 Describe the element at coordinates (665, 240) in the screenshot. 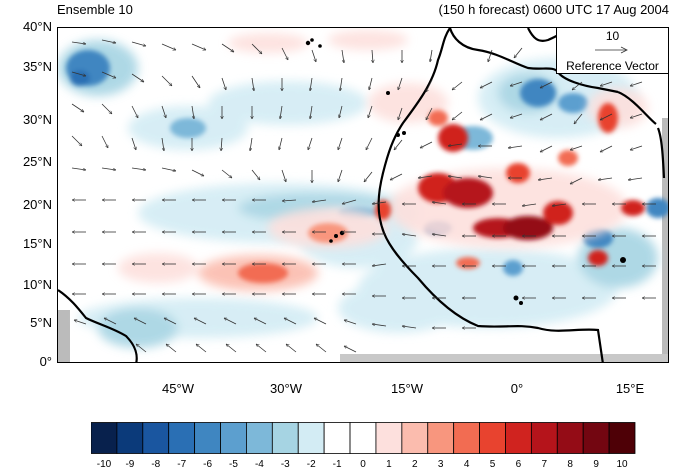

I see `missing-data-east` at that location.